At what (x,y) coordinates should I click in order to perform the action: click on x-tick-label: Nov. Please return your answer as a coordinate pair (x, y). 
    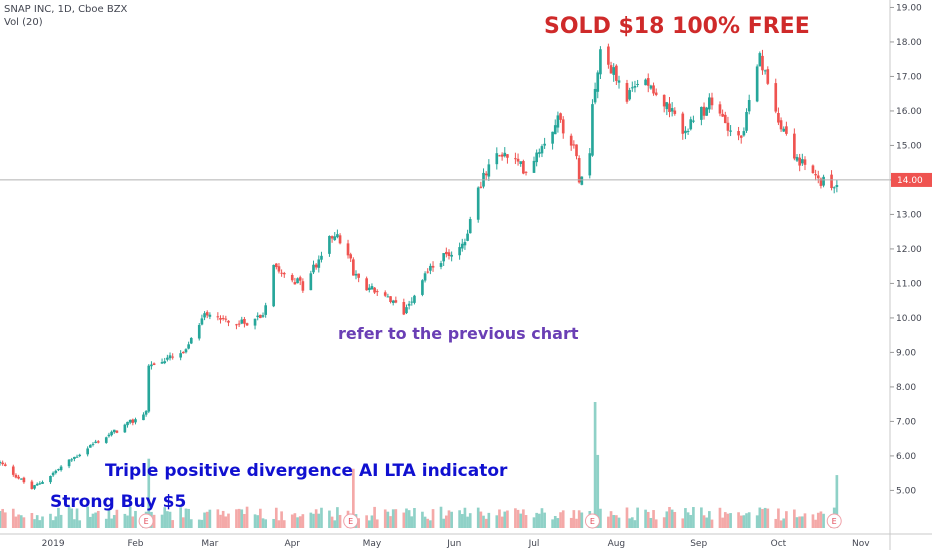
    Looking at the image, I should click on (861, 544).